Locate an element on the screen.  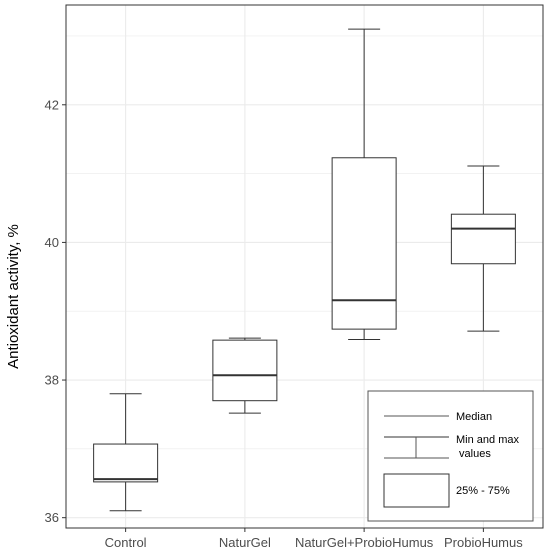
y-axis-title: Antioxidant activity, % is located at coordinates (13, 296).